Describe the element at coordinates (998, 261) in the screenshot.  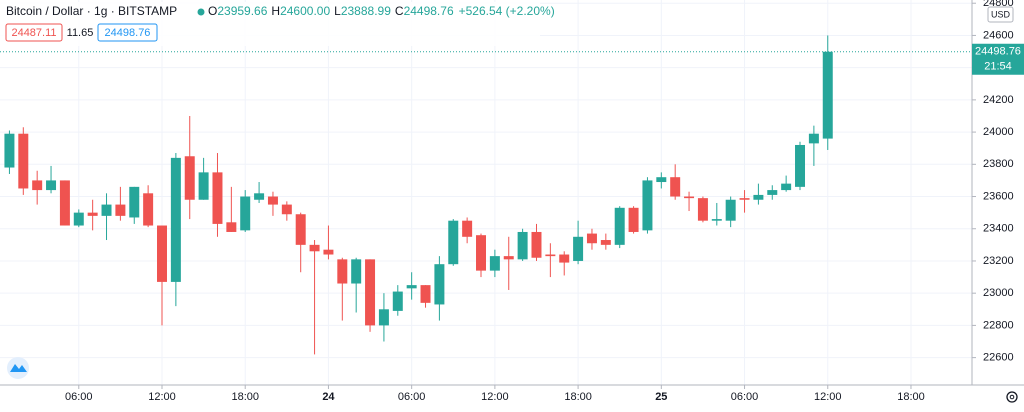
I see `y-tick-label: 23200` at that location.